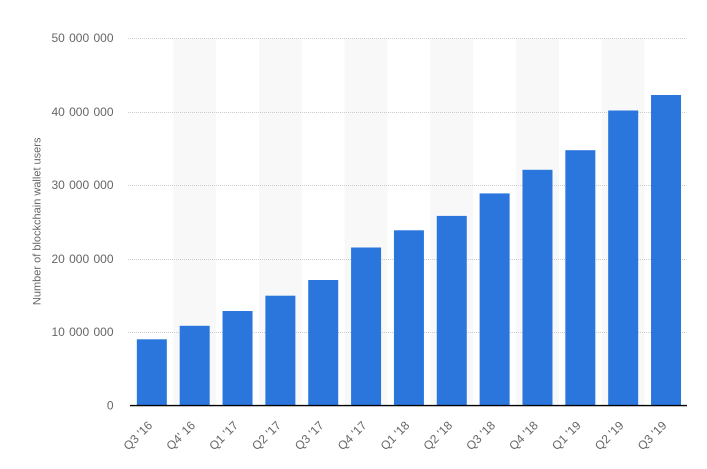  I want to click on svg-text: 10 000 000, so click(82, 332).